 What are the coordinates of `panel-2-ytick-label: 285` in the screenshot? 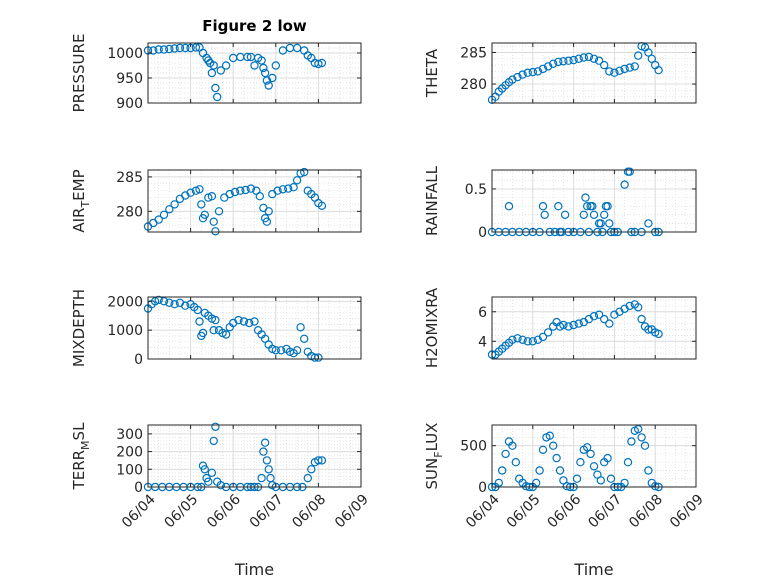 It's located at (473, 53).